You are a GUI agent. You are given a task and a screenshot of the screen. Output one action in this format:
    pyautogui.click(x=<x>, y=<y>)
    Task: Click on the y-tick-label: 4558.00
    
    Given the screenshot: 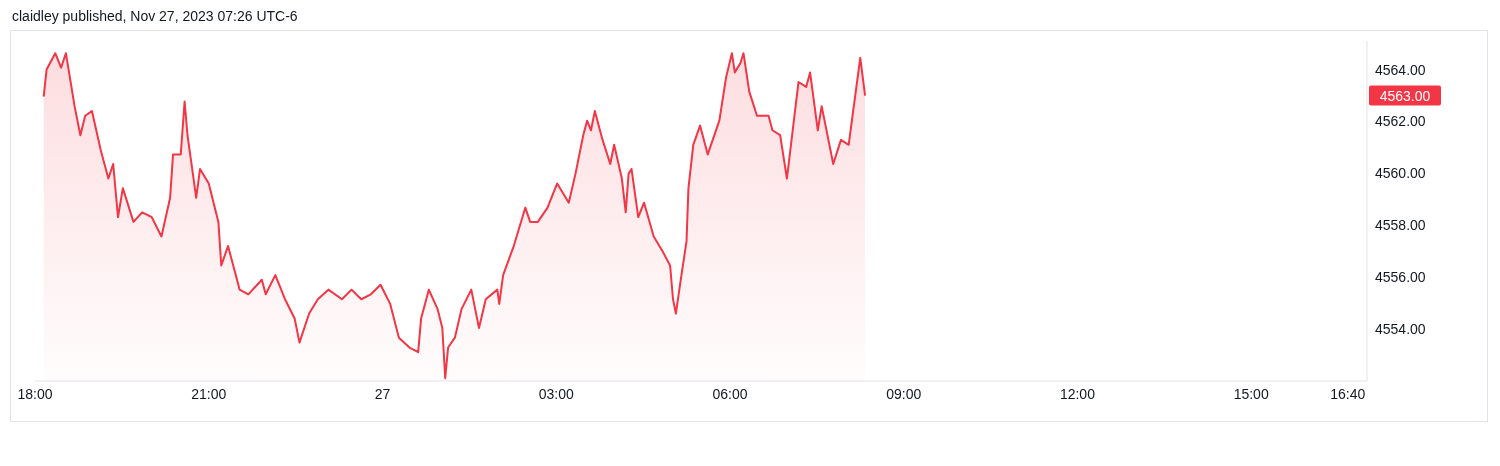 What is the action you would take?
    pyautogui.click(x=1400, y=225)
    